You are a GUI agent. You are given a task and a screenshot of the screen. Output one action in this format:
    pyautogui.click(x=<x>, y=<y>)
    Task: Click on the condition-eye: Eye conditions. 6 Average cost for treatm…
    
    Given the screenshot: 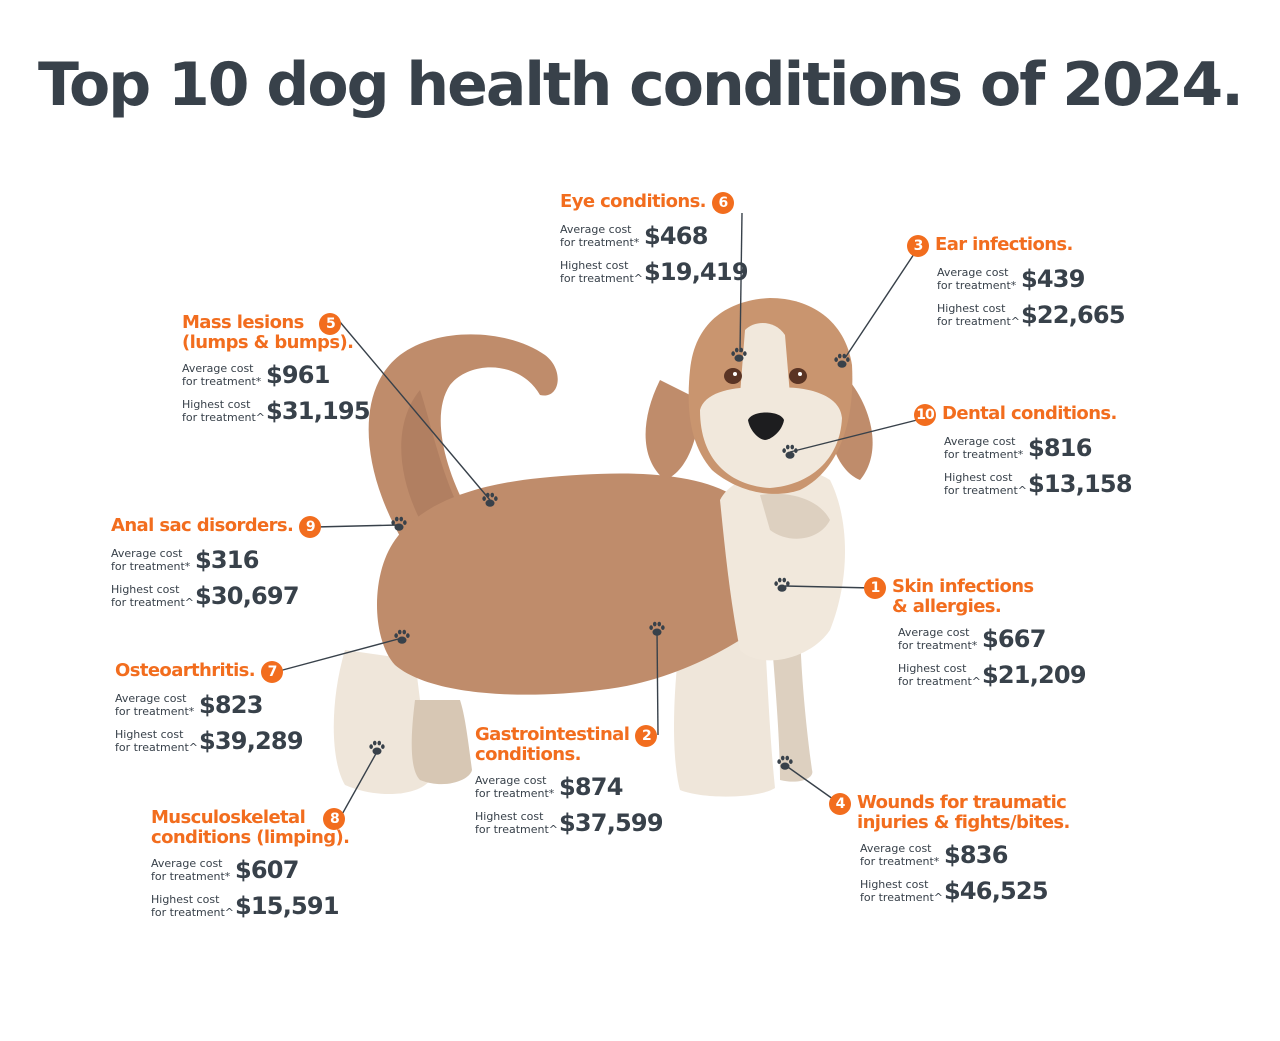 What is the action you would take?
    pyautogui.click(x=654, y=239)
    